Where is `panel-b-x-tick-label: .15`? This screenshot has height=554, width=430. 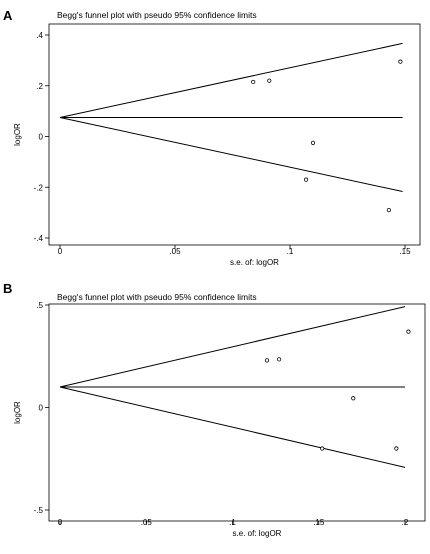 panel-b-x-tick-label: .15 is located at coordinates (319, 522).